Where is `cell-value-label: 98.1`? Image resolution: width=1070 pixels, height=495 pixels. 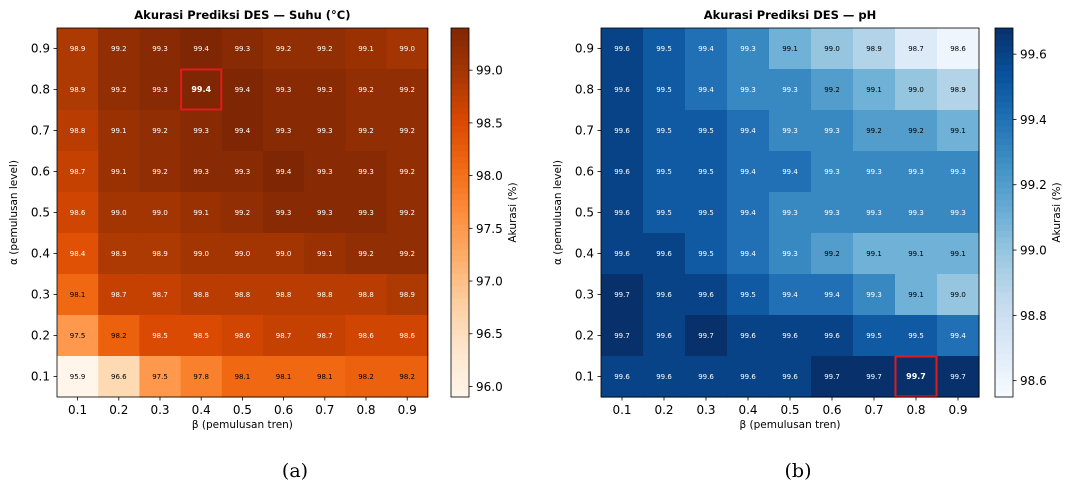 cell-value-label: 98.1 is located at coordinates (284, 377).